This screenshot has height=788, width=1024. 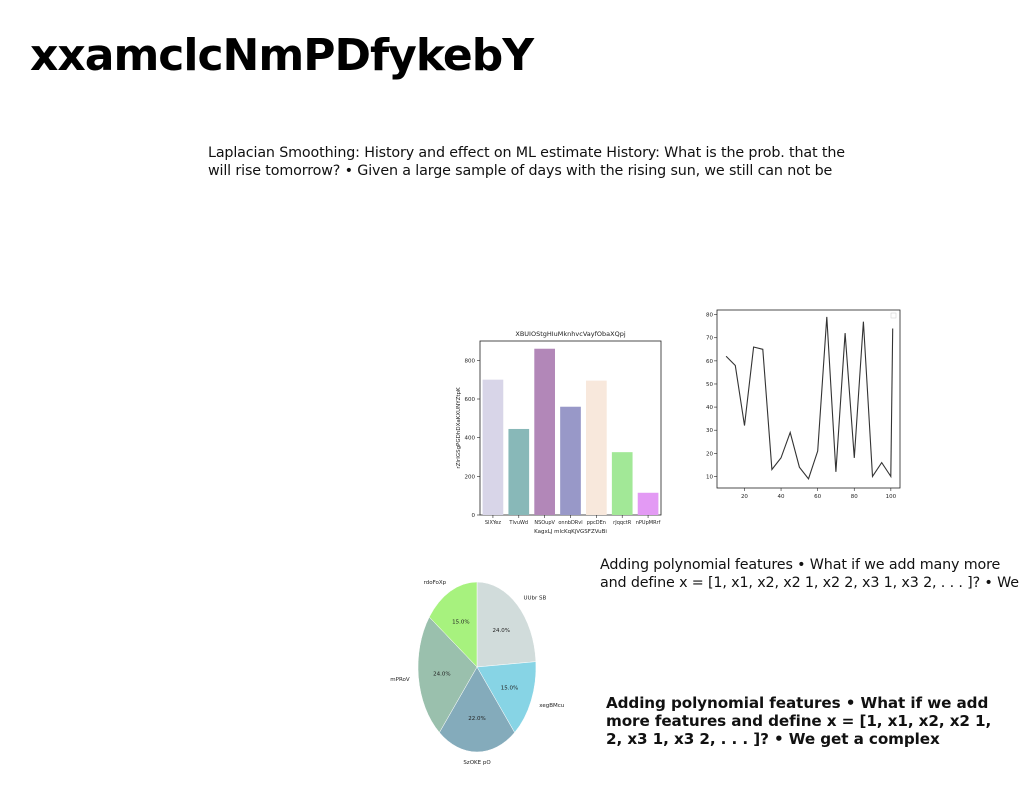 What do you see at coordinates (474, 516) in the screenshot?
I see `y-tick-label: 0` at bounding box center [474, 516].